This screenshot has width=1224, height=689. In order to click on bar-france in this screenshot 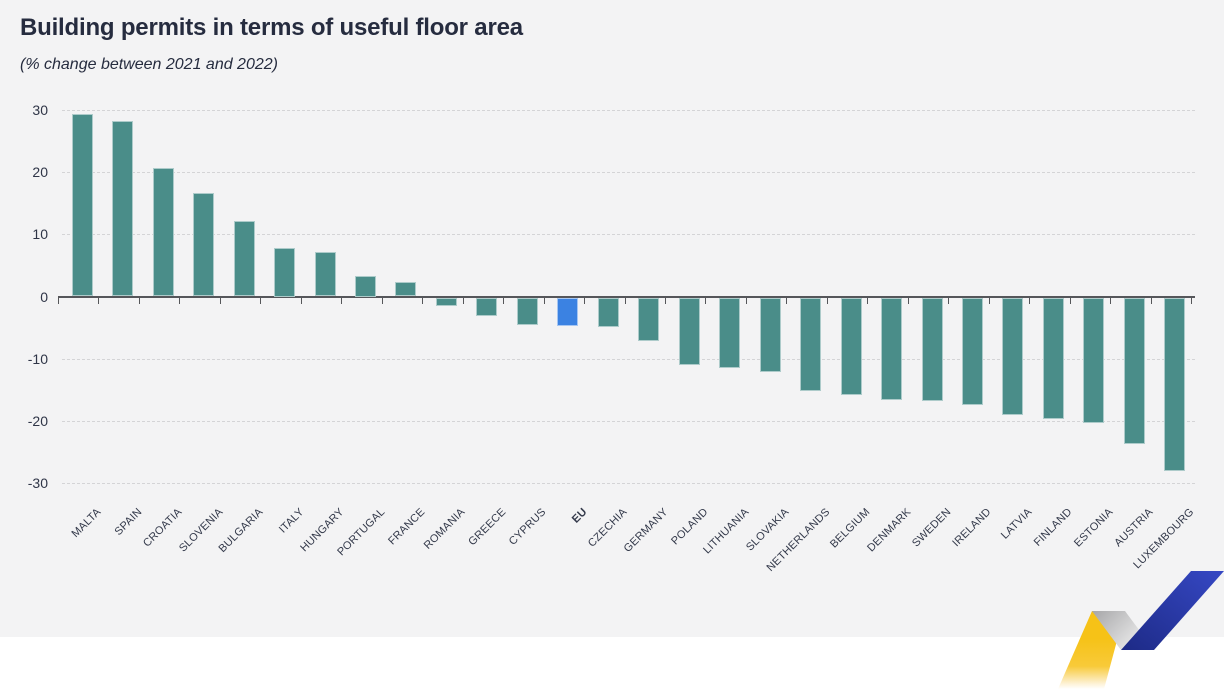, I will do `click(406, 289)`.